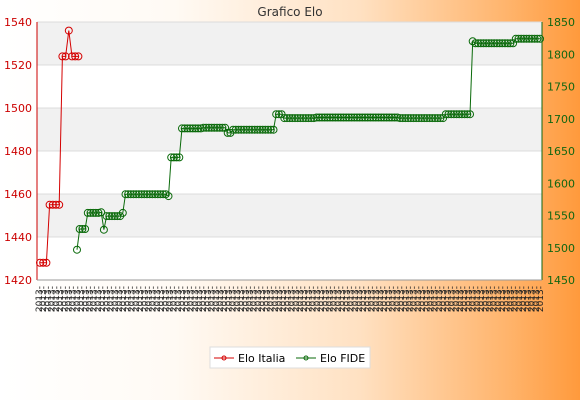 The width and height of the screenshot is (580, 400). I want to click on right-tick-label: 1750, so click(561, 87).